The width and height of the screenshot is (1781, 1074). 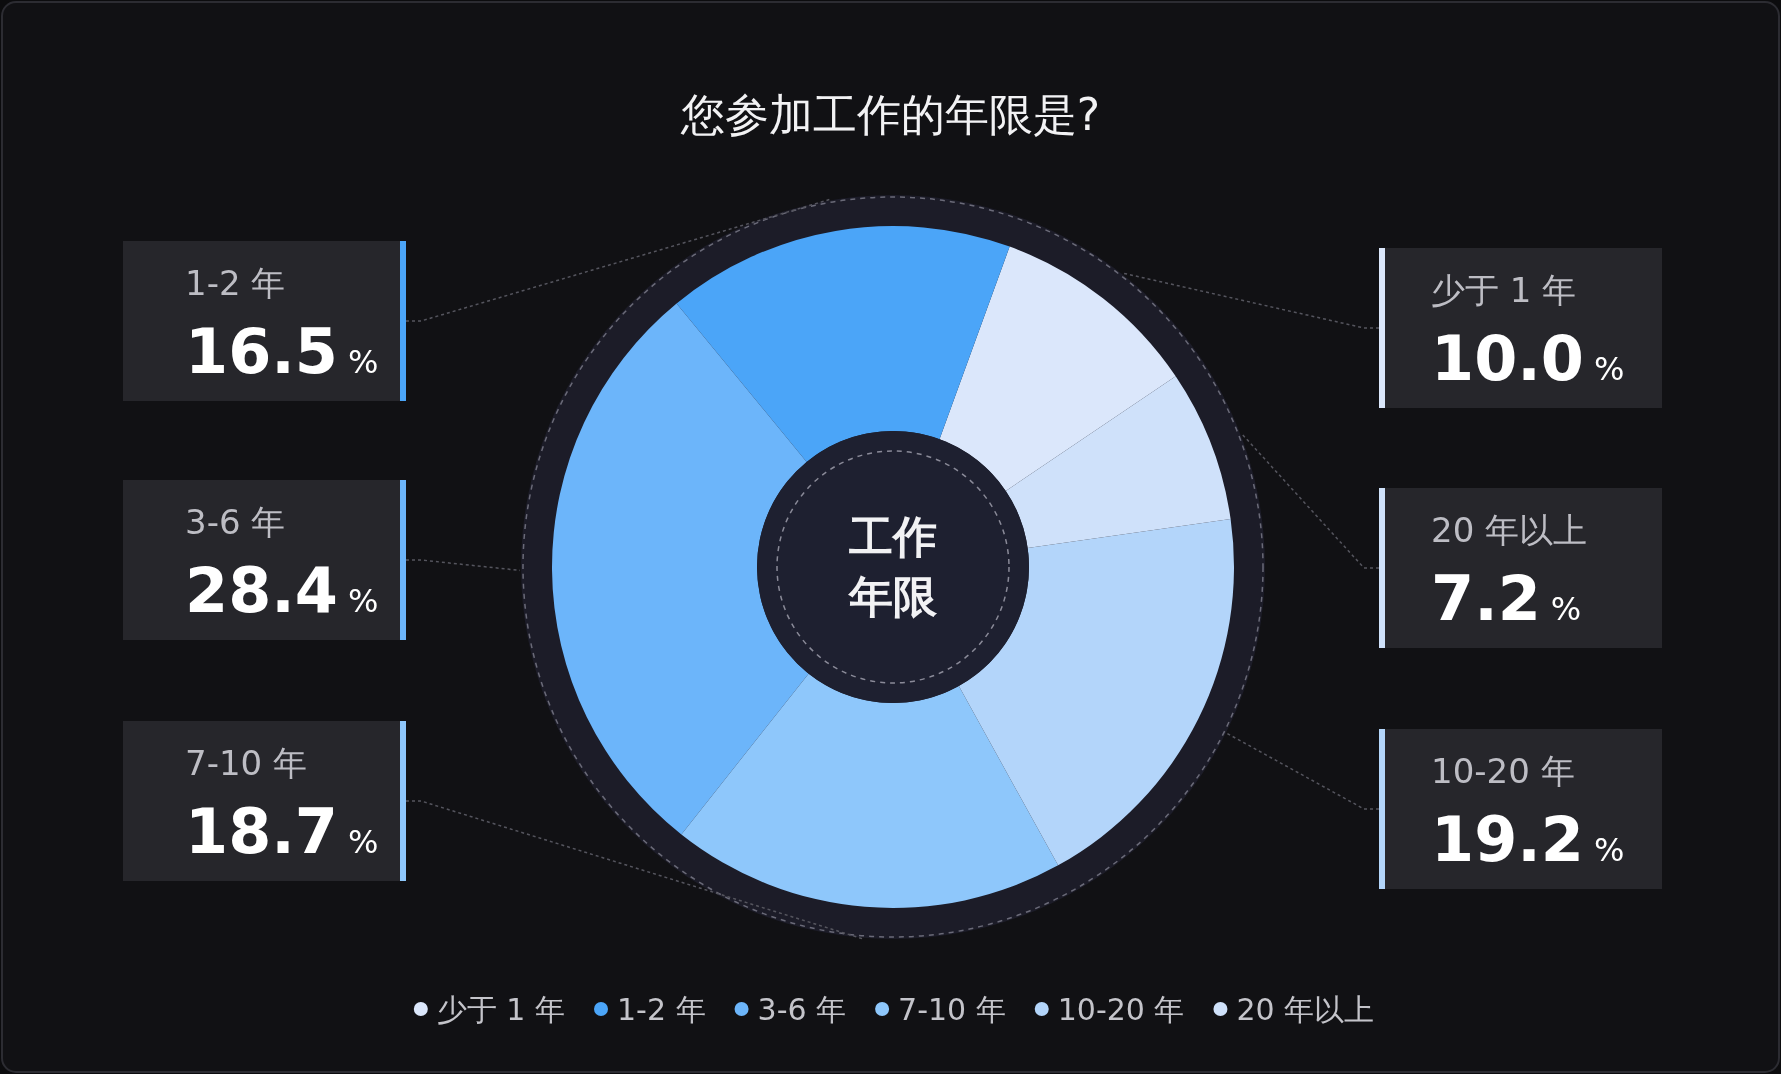 I want to click on data-label: 16.5 %, so click(x=282, y=351).